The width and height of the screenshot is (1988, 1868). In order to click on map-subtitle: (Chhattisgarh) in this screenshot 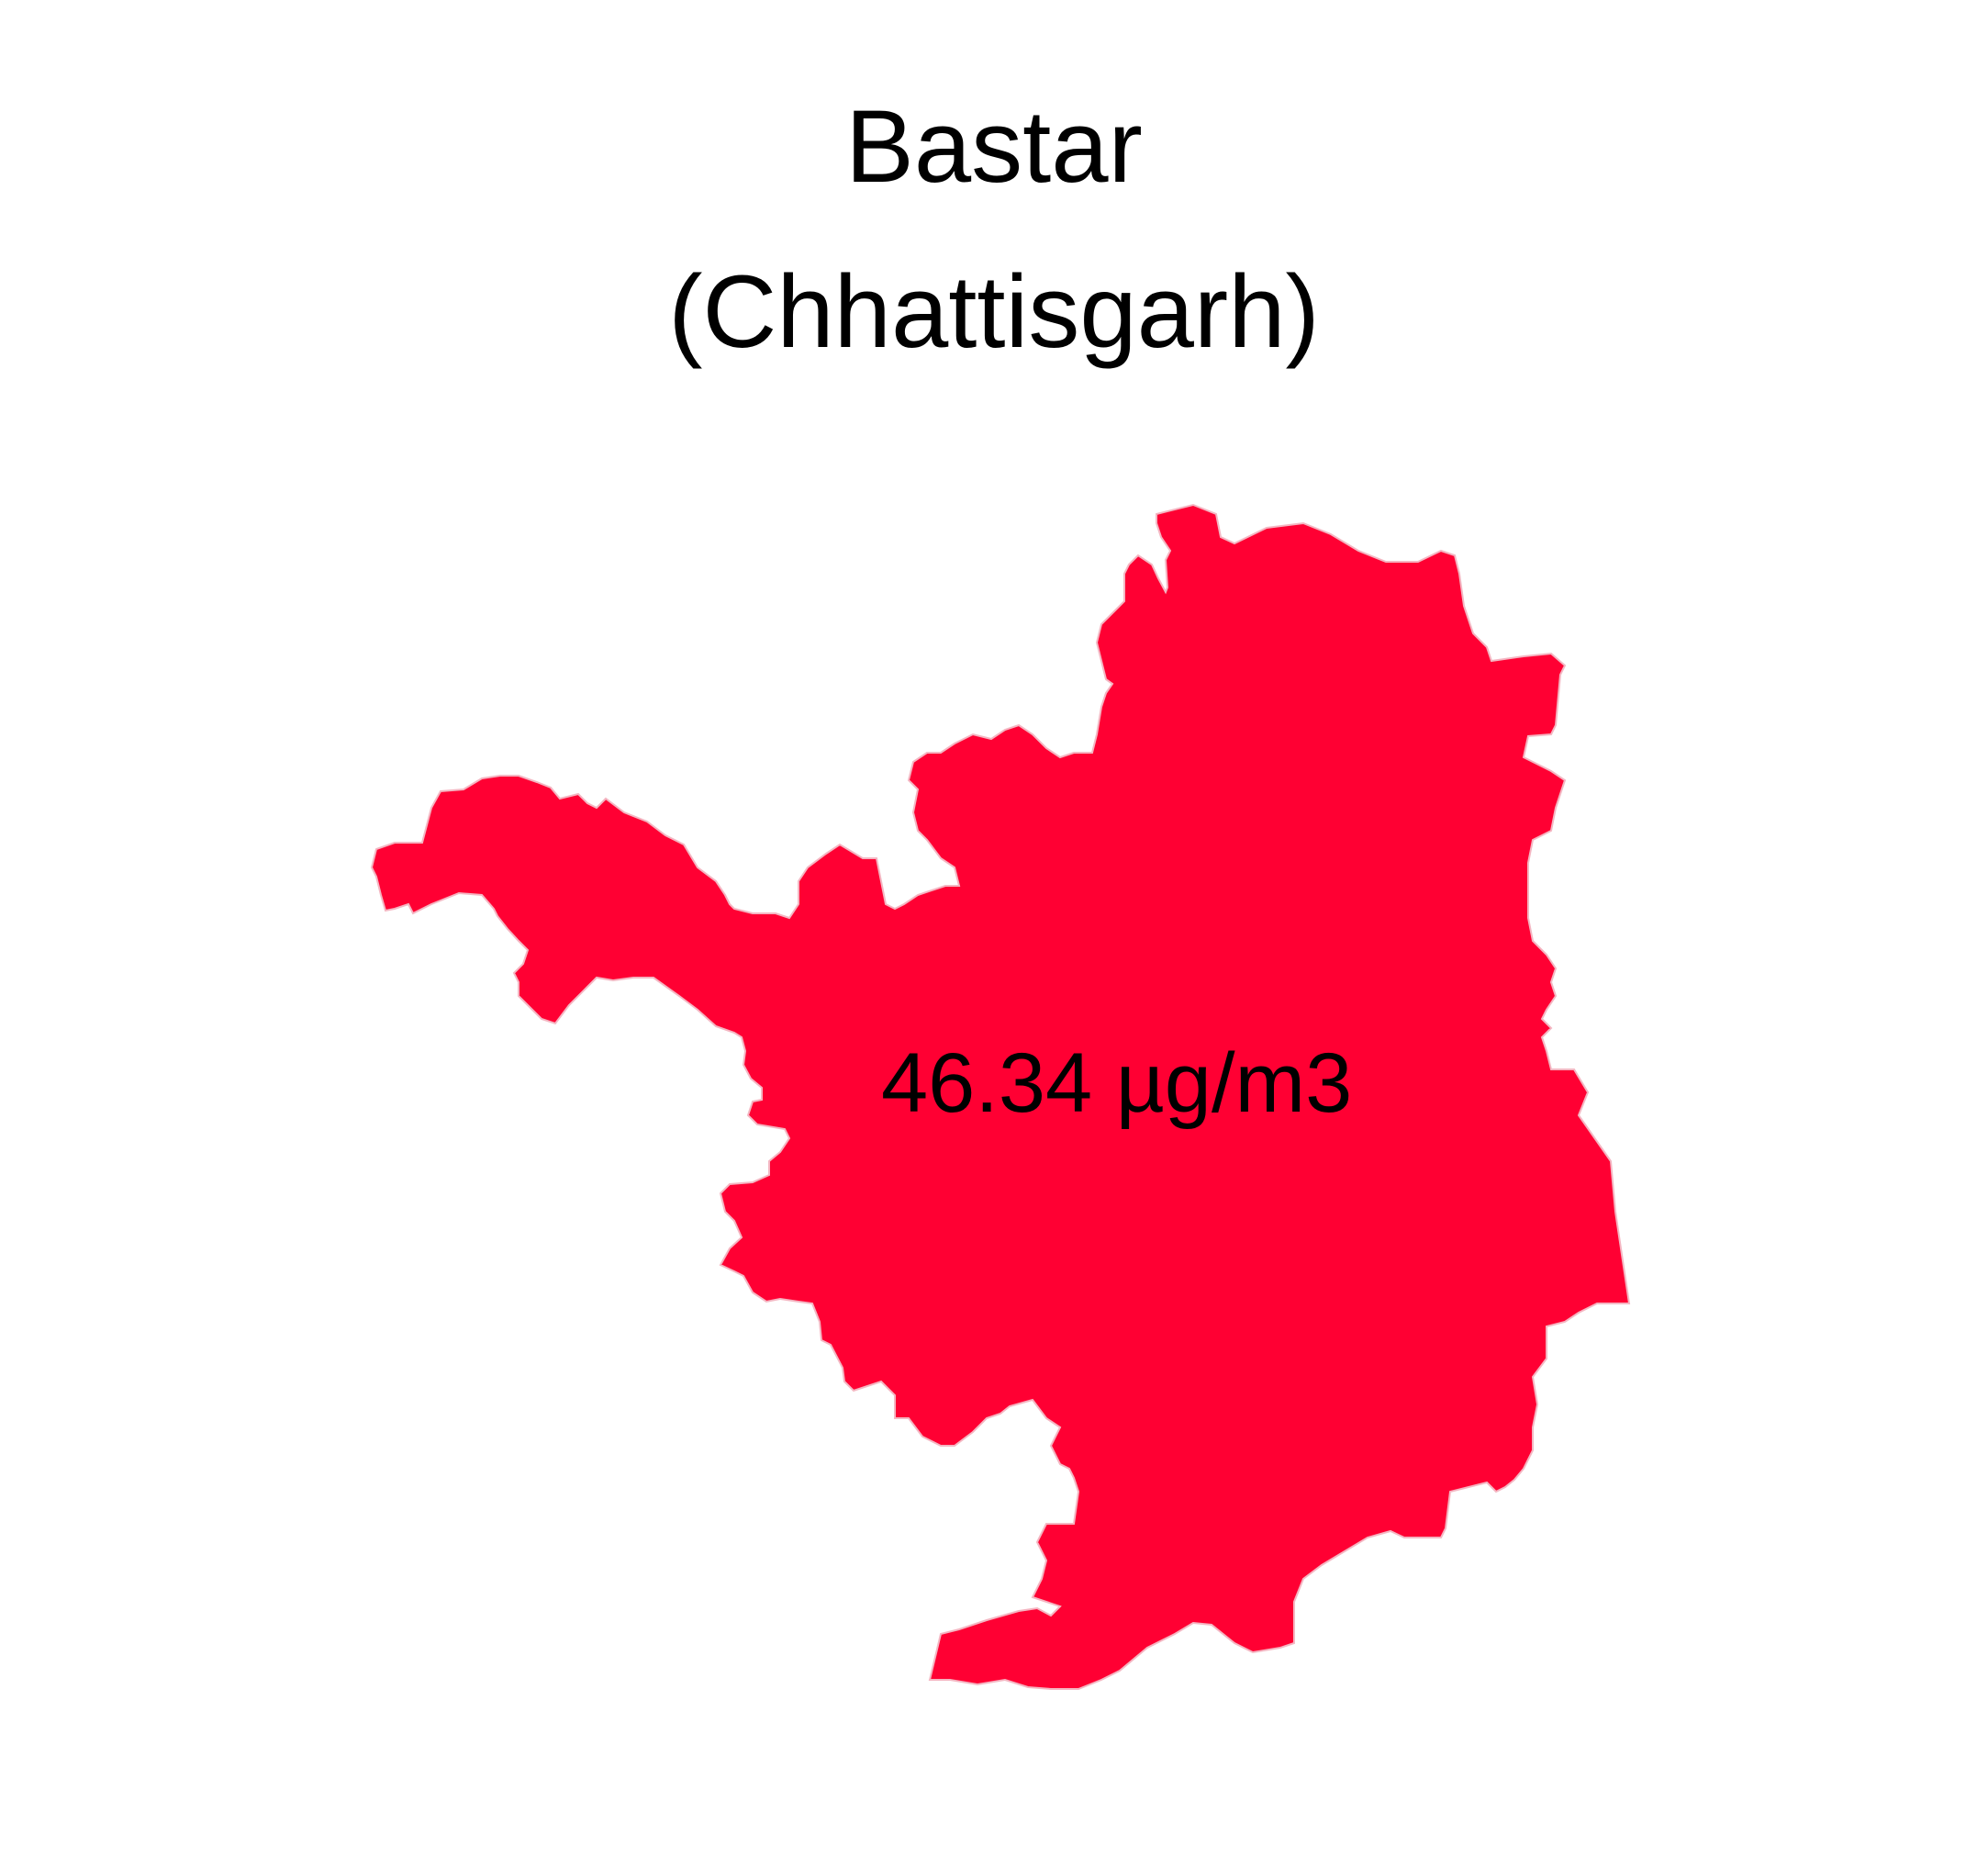, I will do `click(994, 311)`.